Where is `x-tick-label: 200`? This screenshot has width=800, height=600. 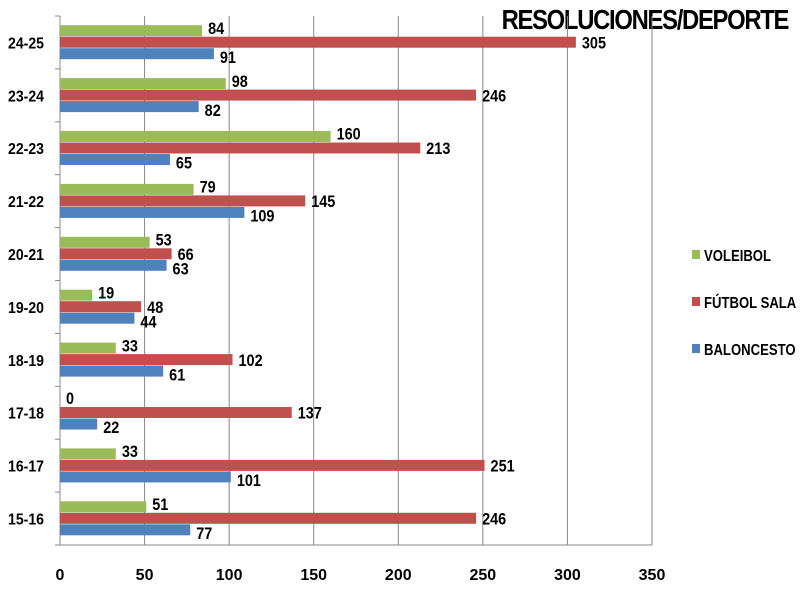 x-tick-label: 200 is located at coordinates (398, 575).